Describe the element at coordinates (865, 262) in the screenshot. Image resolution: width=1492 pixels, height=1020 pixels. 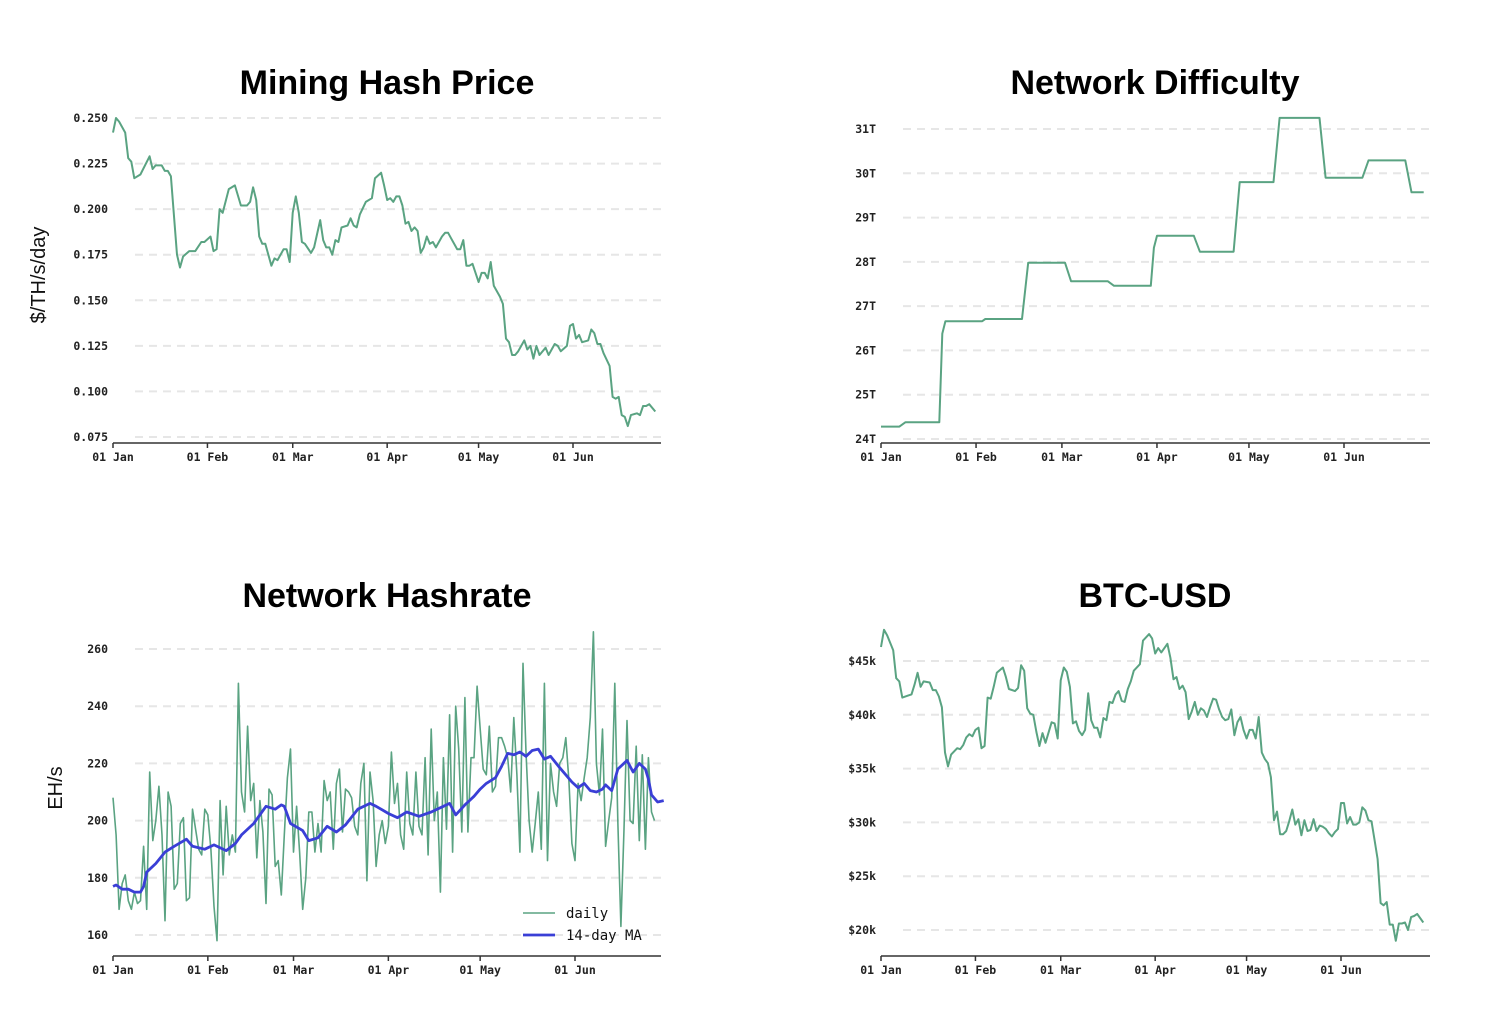
I see `y-tick-label: 28T` at that location.